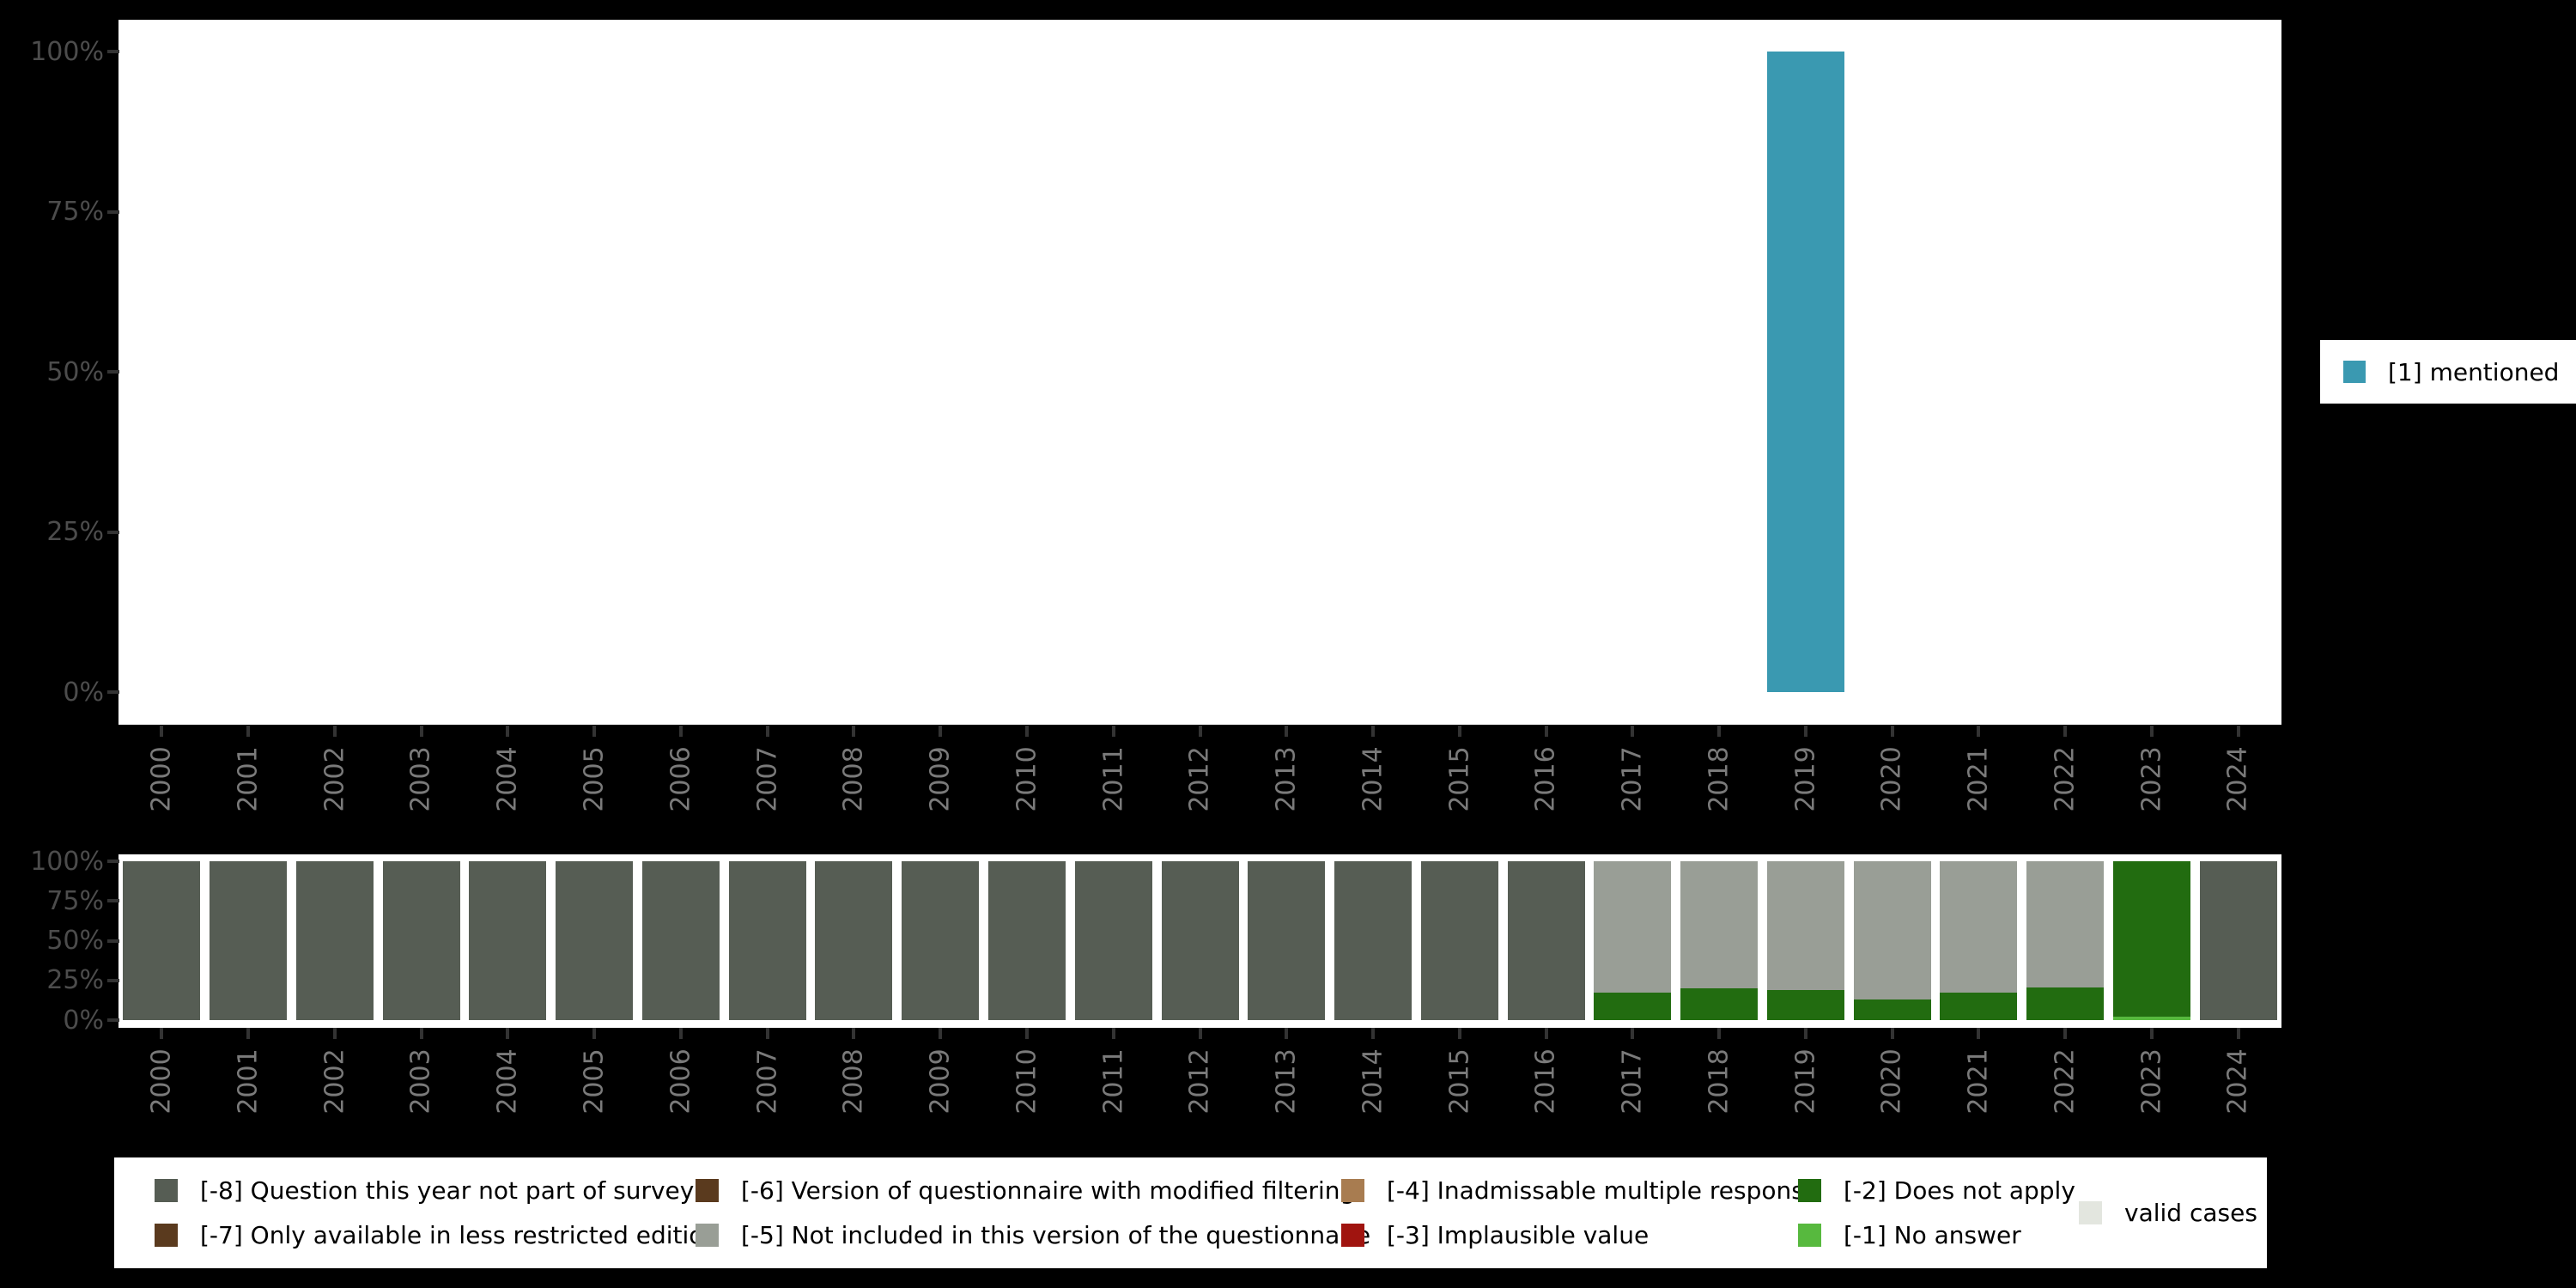  Describe the element at coordinates (1352, 1235) in the screenshot. I see `legend-swatch--3` at that location.